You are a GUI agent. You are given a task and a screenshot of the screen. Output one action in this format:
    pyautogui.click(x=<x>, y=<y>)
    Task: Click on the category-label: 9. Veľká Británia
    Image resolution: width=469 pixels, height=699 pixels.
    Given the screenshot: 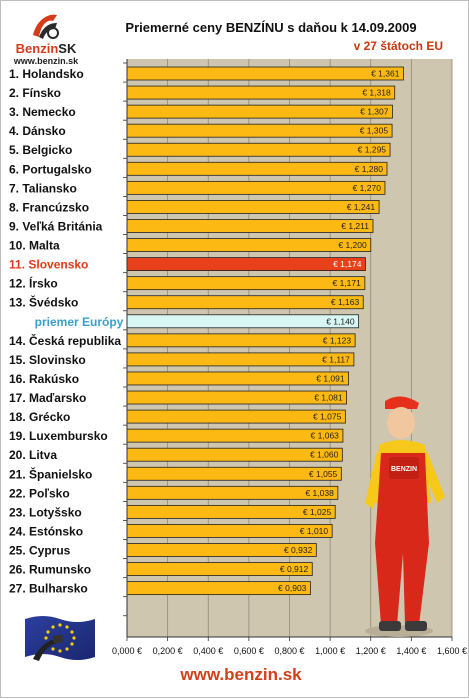 What is the action you would take?
    pyautogui.click(x=56, y=226)
    